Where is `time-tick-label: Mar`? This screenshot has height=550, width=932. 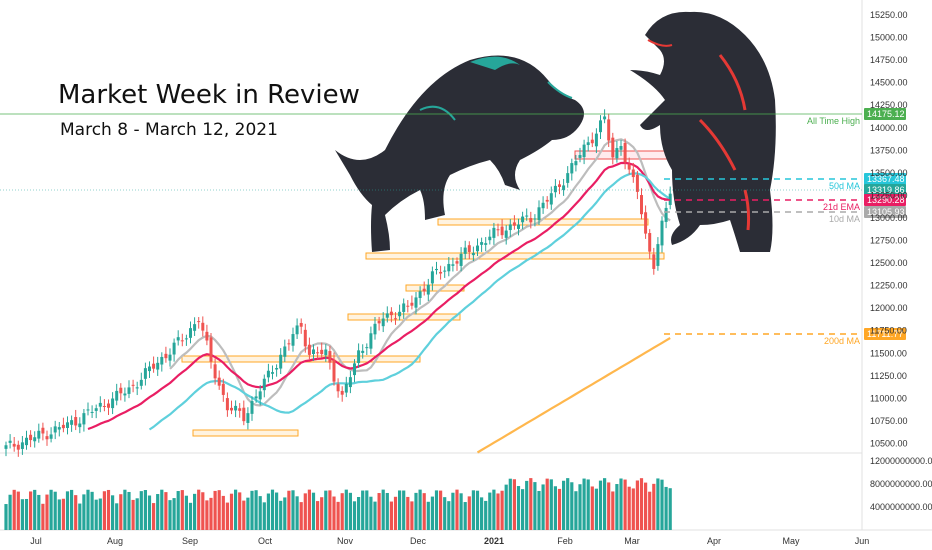 time-tick-label: Mar is located at coordinates (632, 541).